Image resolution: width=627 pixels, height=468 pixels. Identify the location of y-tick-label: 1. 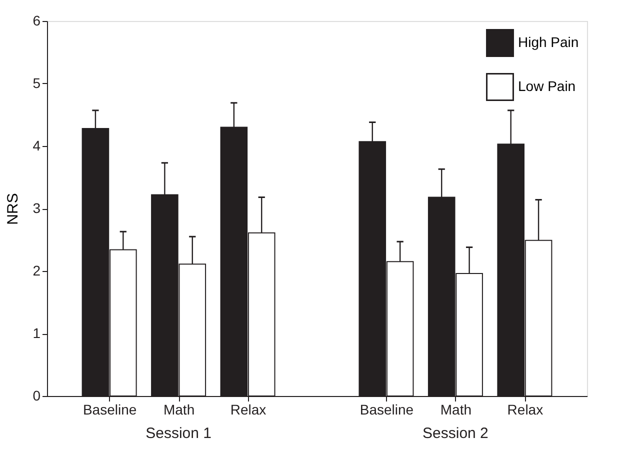
(36, 333).